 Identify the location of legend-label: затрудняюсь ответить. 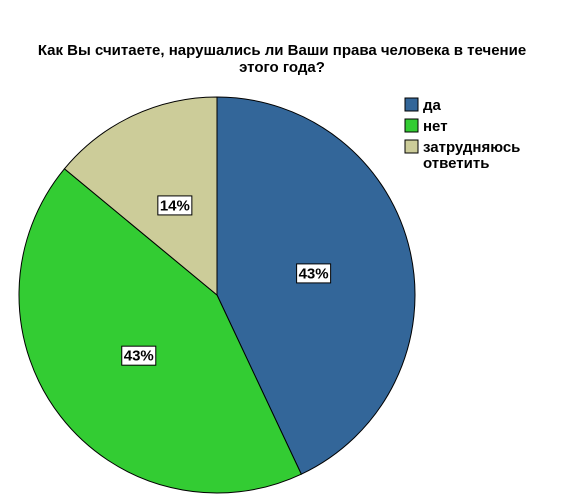
(471, 155).